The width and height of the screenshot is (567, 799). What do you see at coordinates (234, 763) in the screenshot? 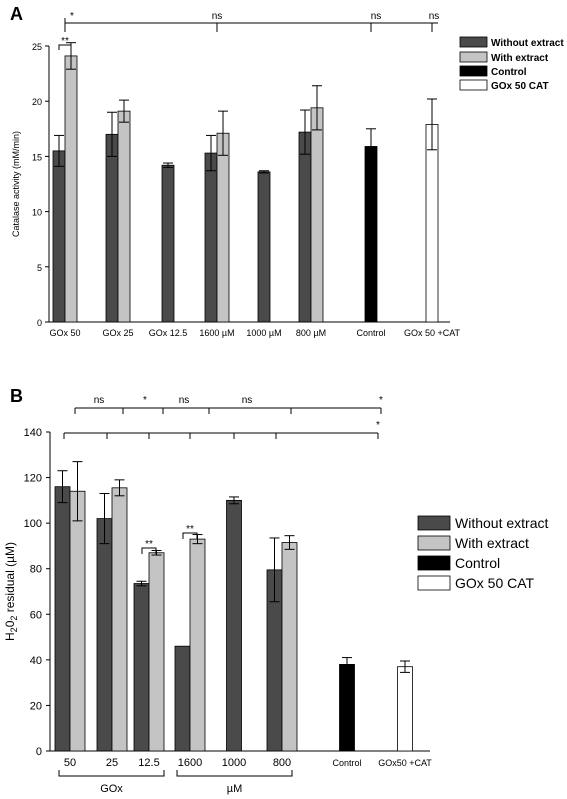
I see `x-tick-label-b: 1000` at bounding box center [234, 763].